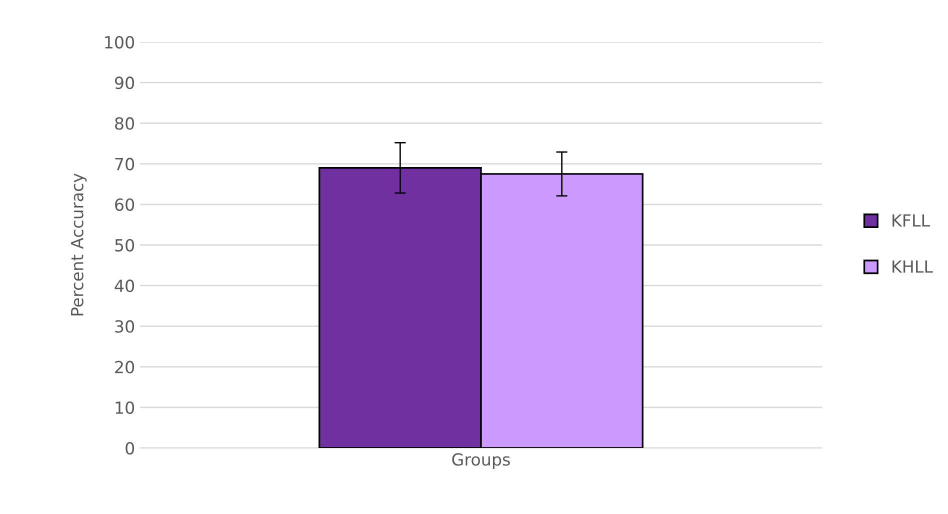 The image size is (948, 514). I want to click on y-axis-title: Percent Accuracy, so click(79, 244).